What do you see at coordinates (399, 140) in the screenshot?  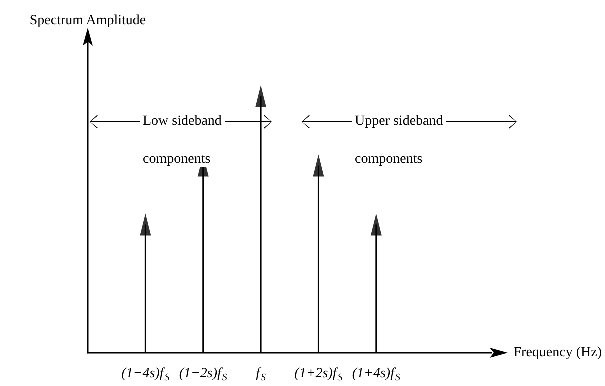 I see `text: Upper sideband components` at bounding box center [399, 140].